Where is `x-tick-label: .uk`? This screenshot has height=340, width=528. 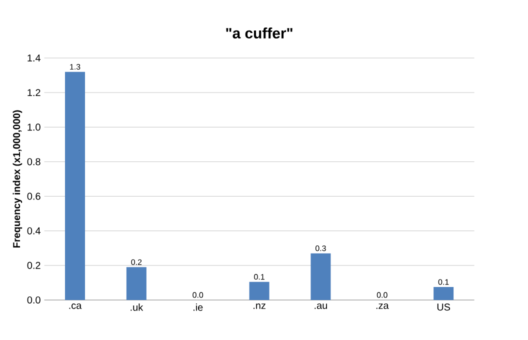
x-tick-label: .uk is located at coordinates (137, 307).